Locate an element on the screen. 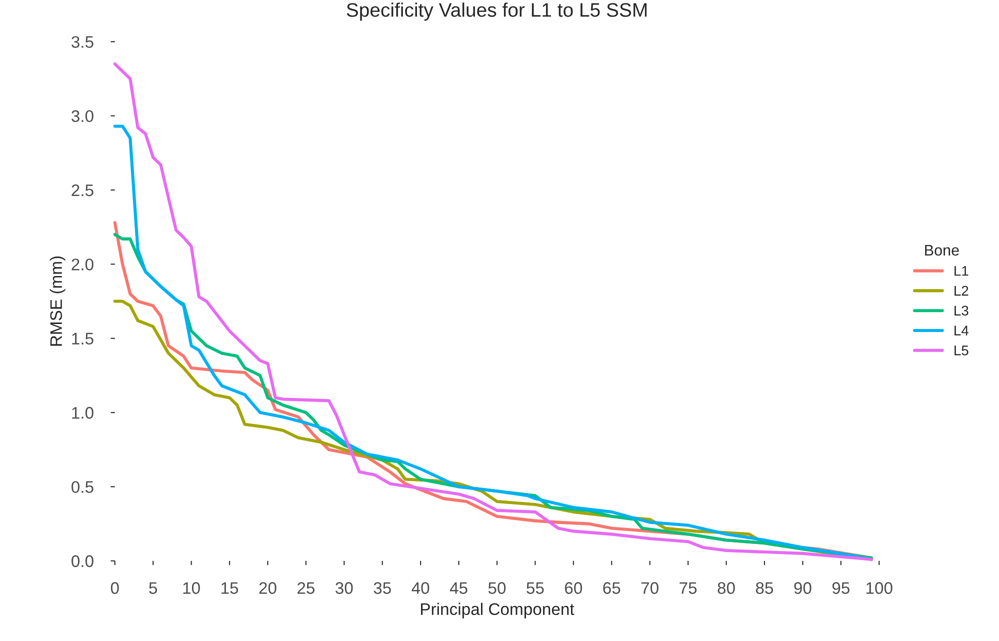 This screenshot has height=641, width=999. x-tick-label: 65 is located at coordinates (611, 588).